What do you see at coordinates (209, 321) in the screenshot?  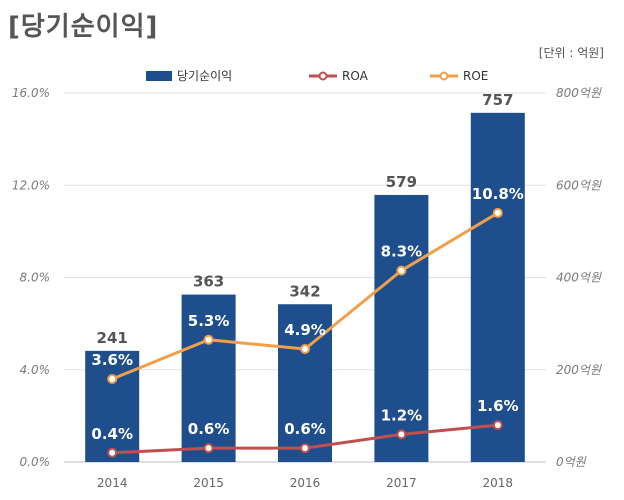 I see `point-label-roe: 5.3%` at bounding box center [209, 321].